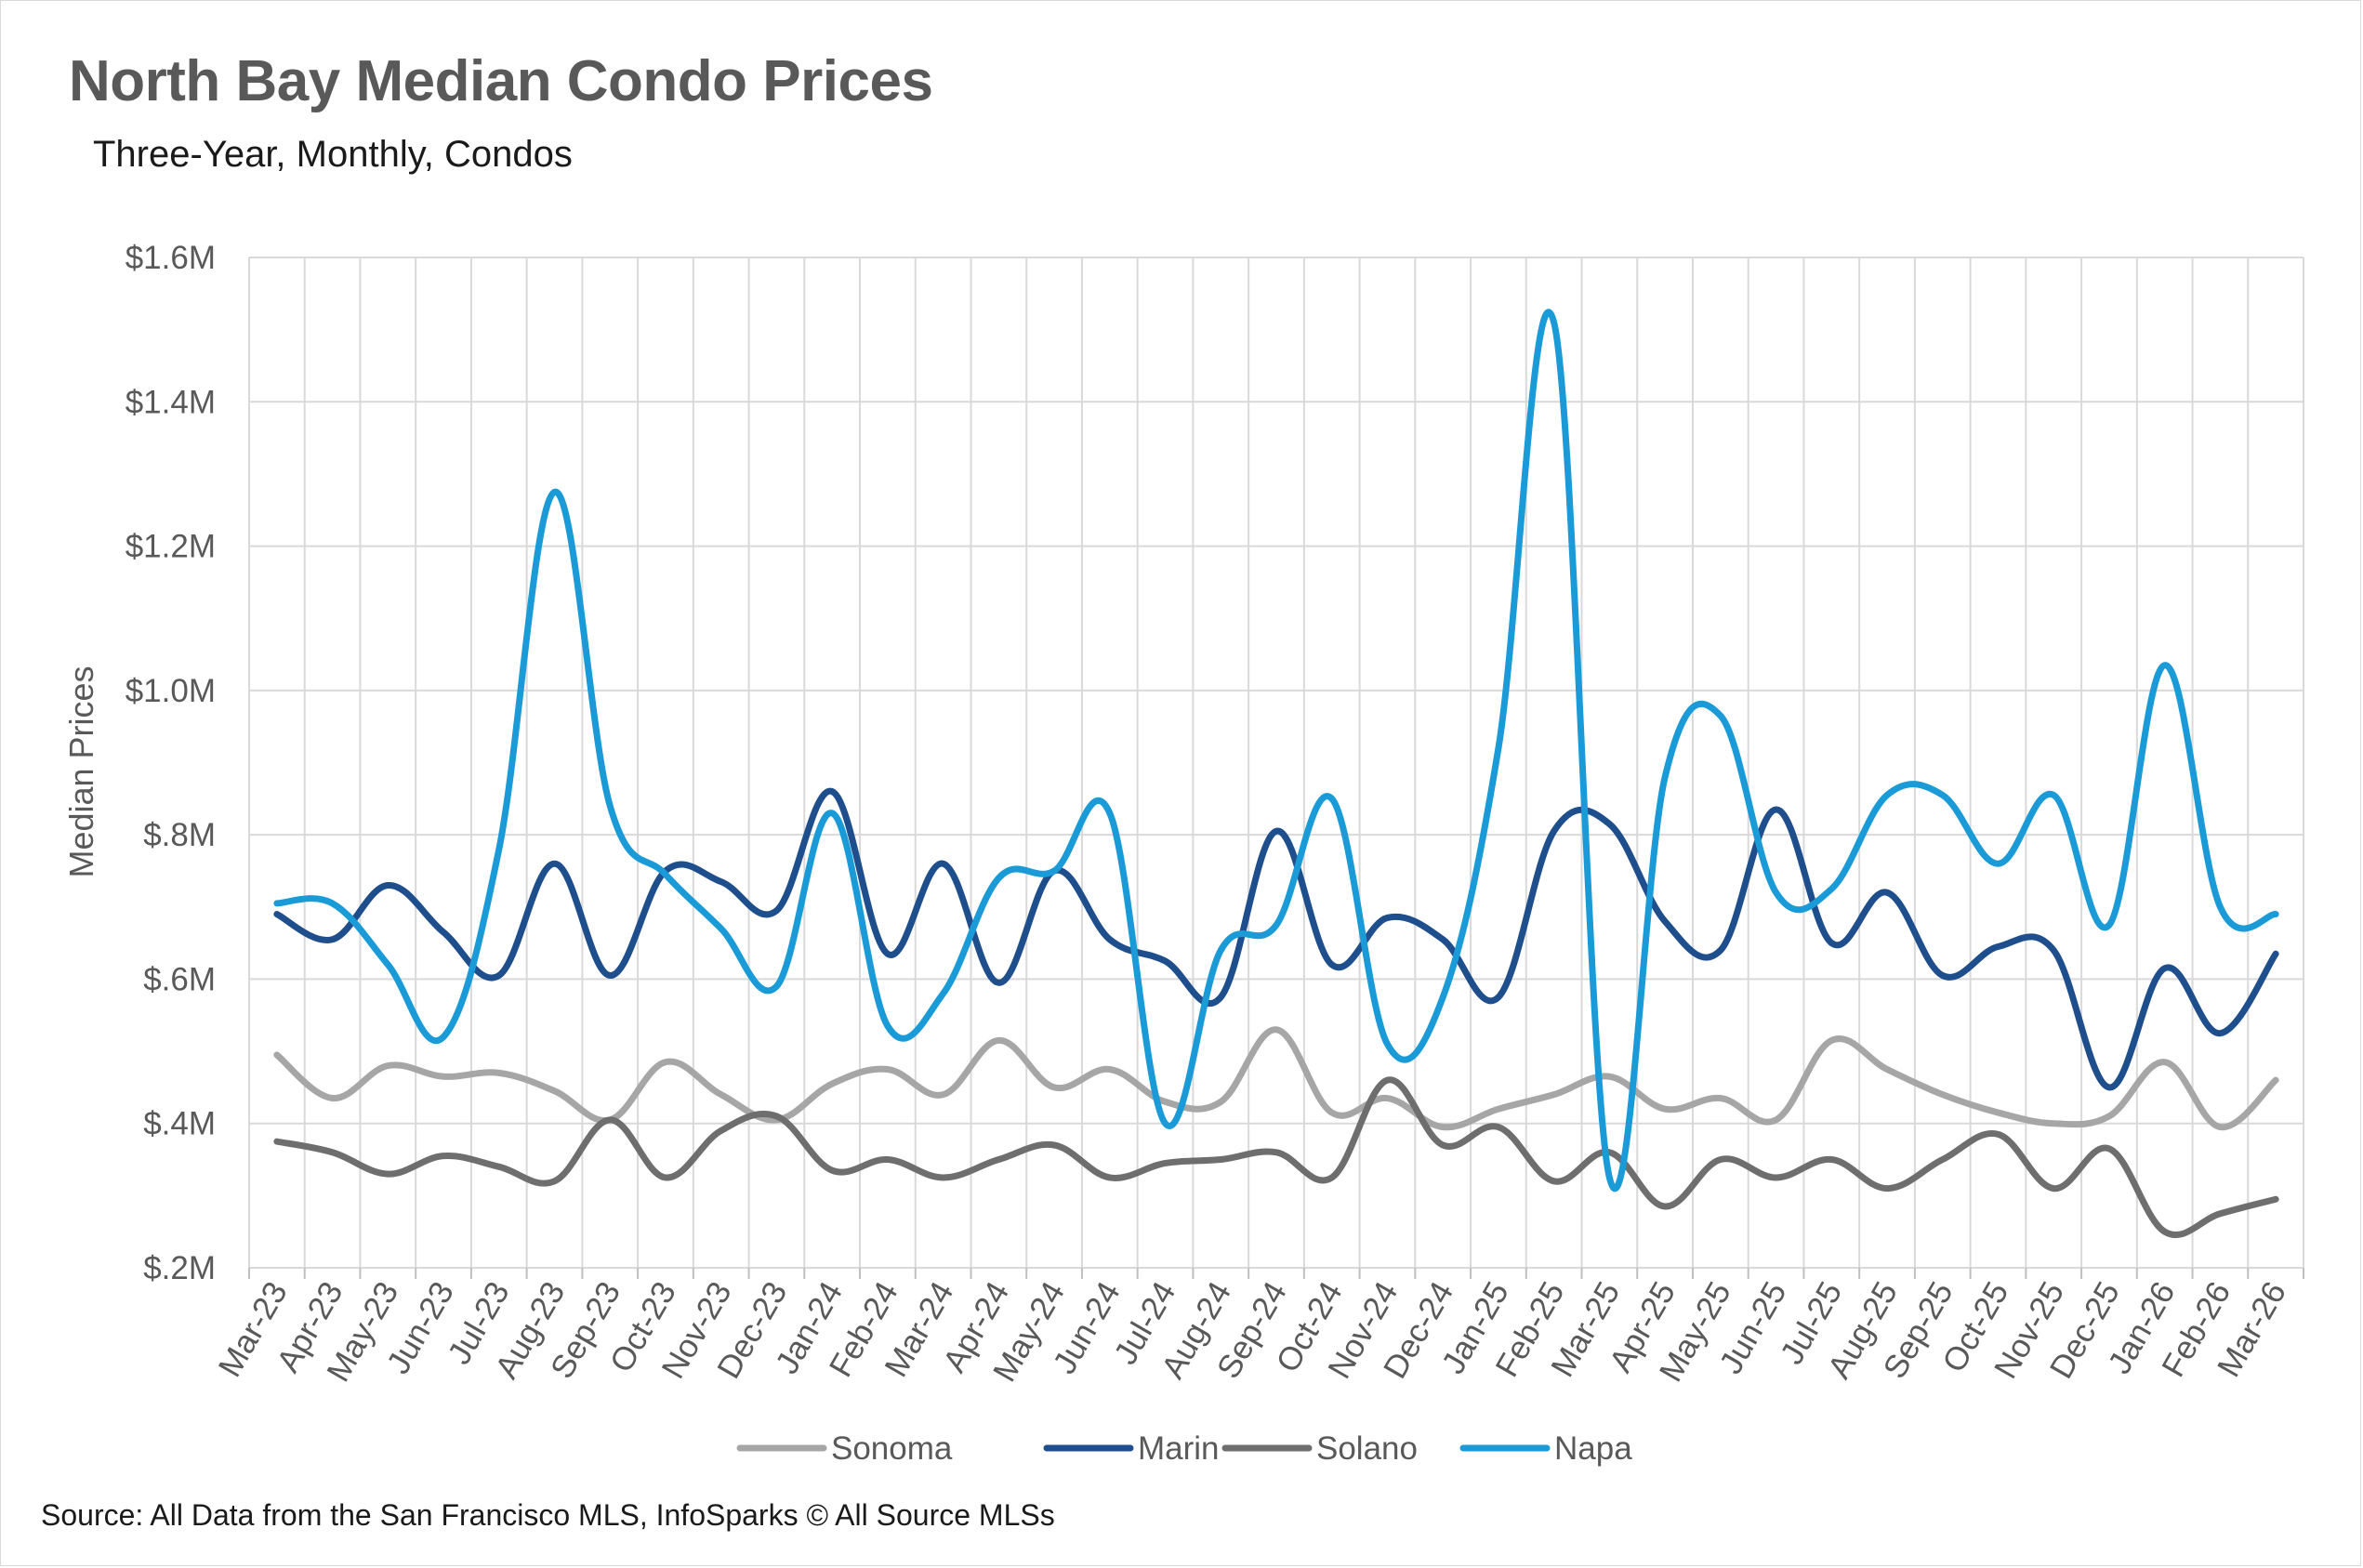 The width and height of the screenshot is (2363, 1568). Describe the element at coordinates (81, 771) in the screenshot. I see `y-axis-title: Median Prices` at that location.